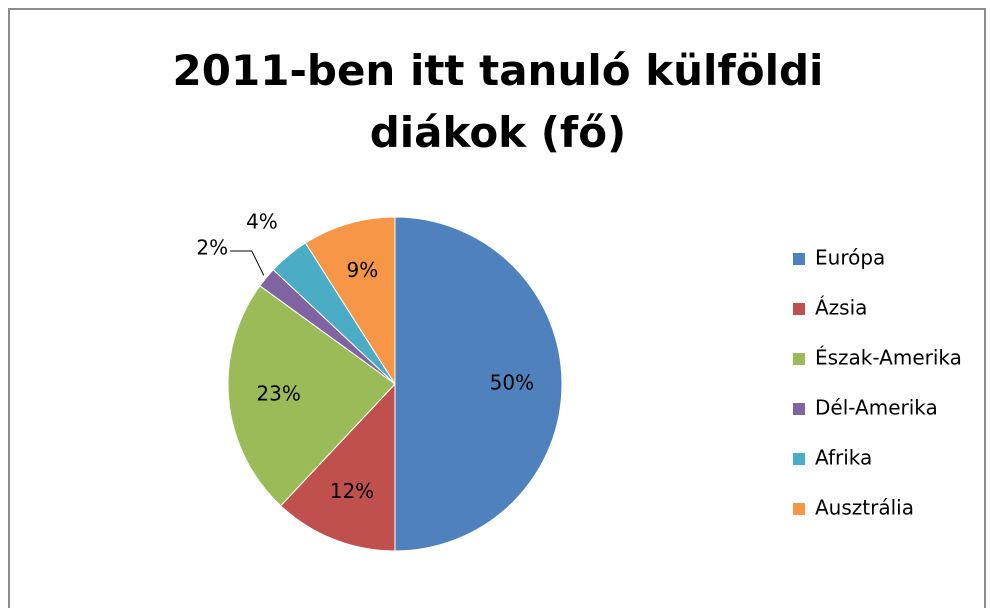  What do you see at coordinates (352, 491) in the screenshot?
I see `data-label: 12%` at bounding box center [352, 491].